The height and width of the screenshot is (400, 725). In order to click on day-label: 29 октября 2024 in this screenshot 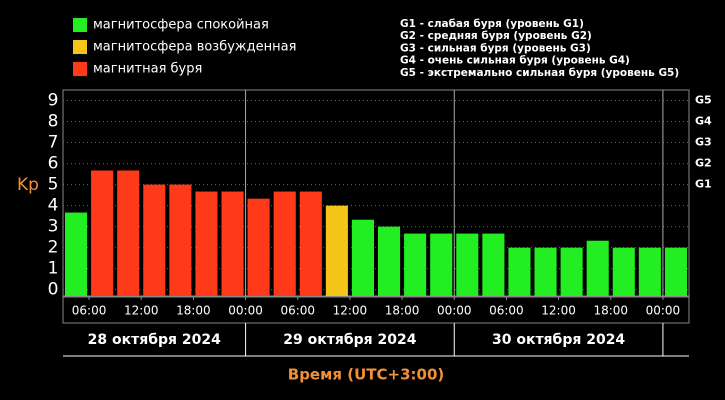, I will do `click(349, 340)`.